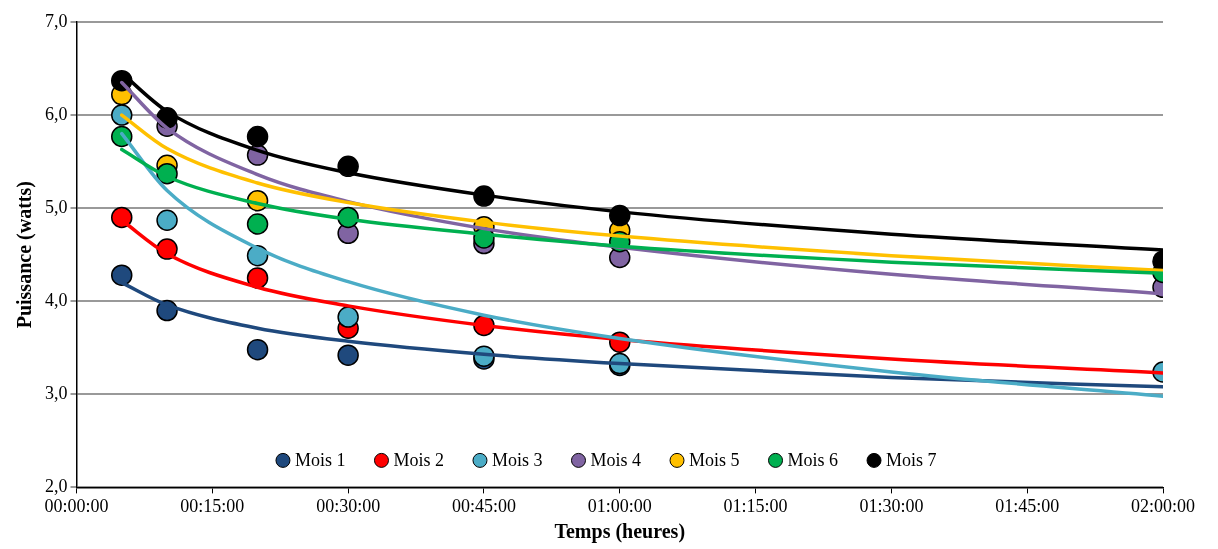 This screenshot has height=549, width=1218. Describe the element at coordinates (212, 505) in the screenshot. I see `x-tick-label: 00:15:00` at that location.